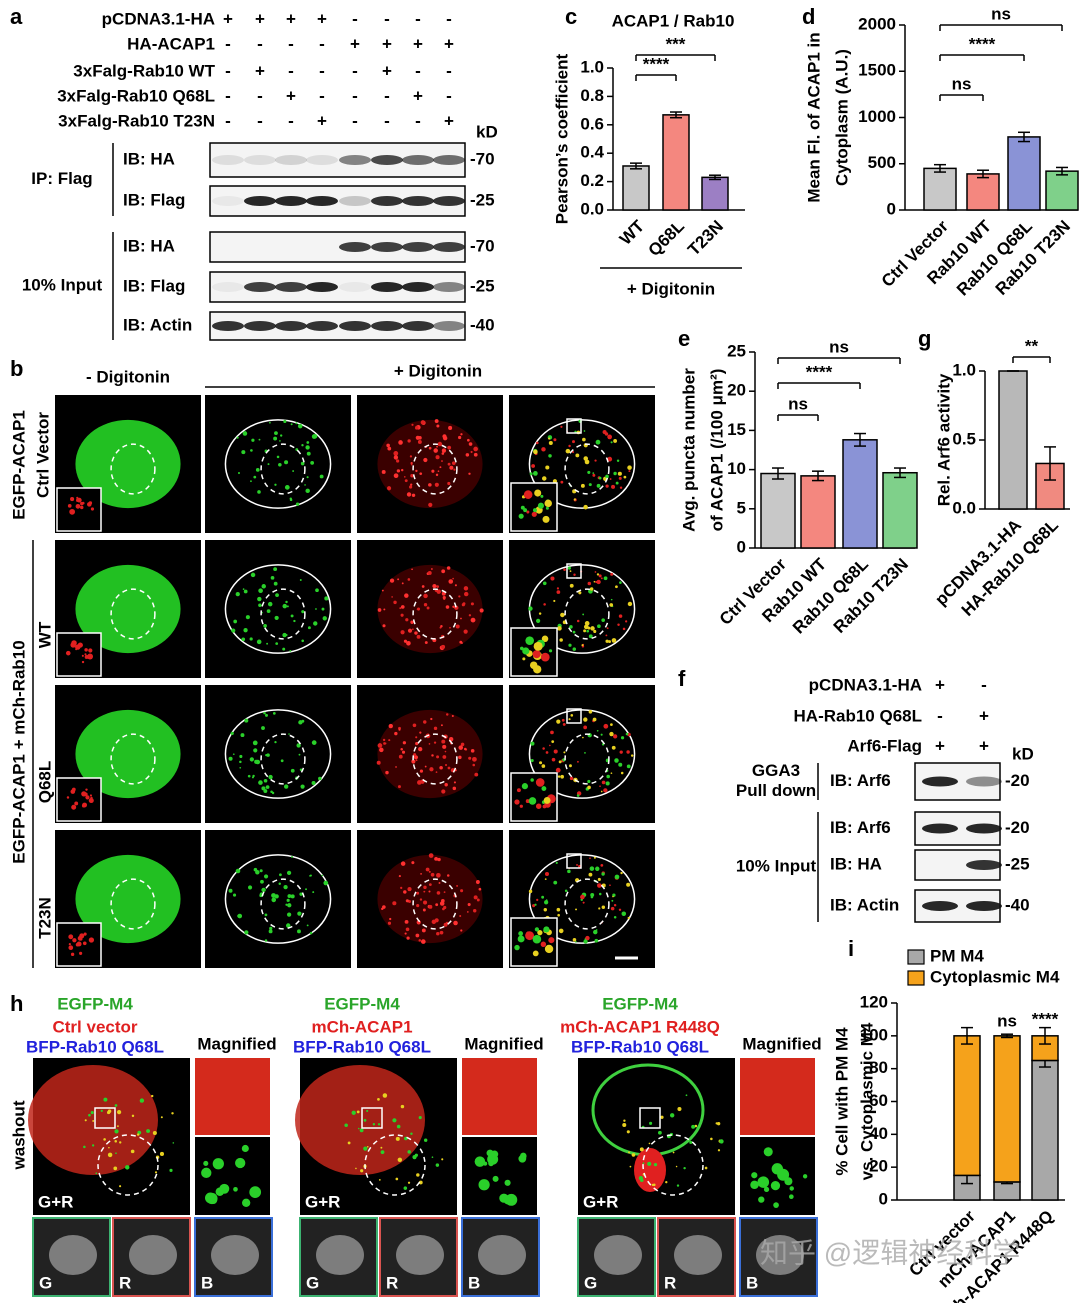 The width and height of the screenshot is (1080, 1308). I want to click on y-tick-label: 40, so click(878, 1133).